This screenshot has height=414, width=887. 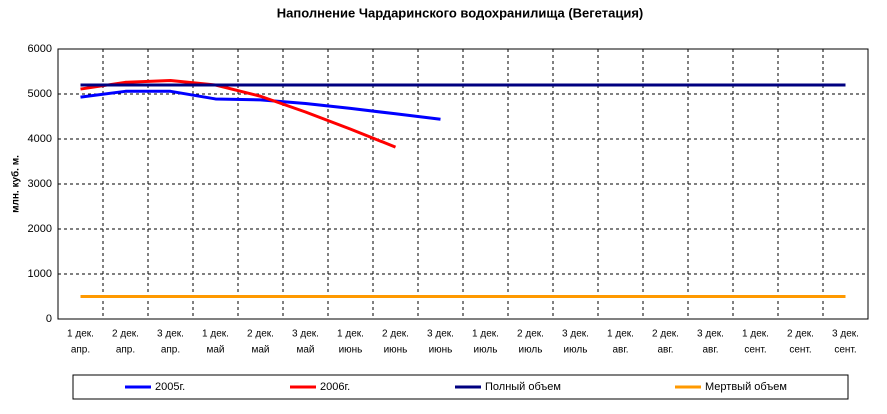 What do you see at coordinates (49, 319) in the screenshot?
I see `y-tick-label: 0` at bounding box center [49, 319].